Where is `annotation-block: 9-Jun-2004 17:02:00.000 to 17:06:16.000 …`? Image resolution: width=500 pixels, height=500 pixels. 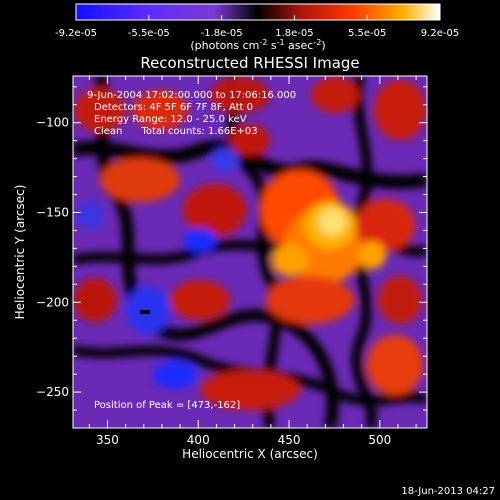 annotation-block: 9-Jun-2004 17:02:00.000 to 17:06:16.000 … is located at coordinates (191, 113).